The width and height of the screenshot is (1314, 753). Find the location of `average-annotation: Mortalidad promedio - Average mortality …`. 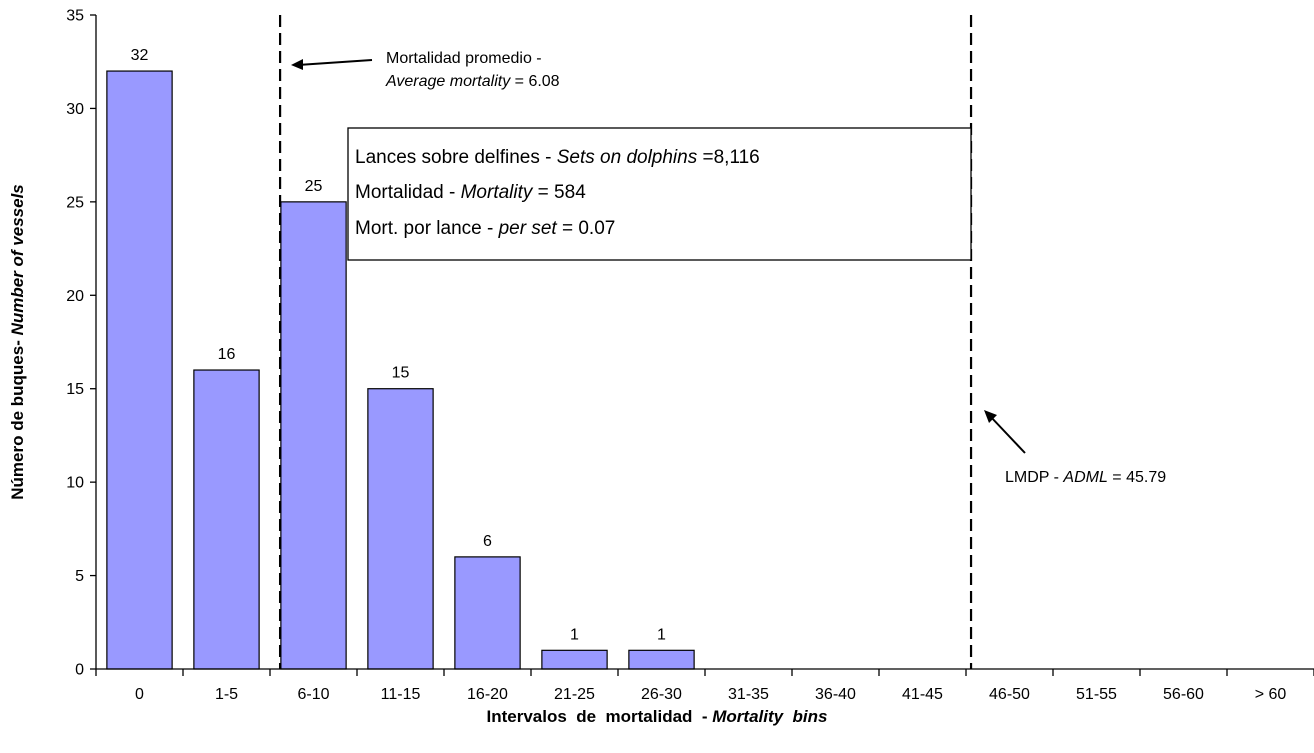

average-annotation: Mortalidad promedio - Average mortality … is located at coordinates (425, 70).